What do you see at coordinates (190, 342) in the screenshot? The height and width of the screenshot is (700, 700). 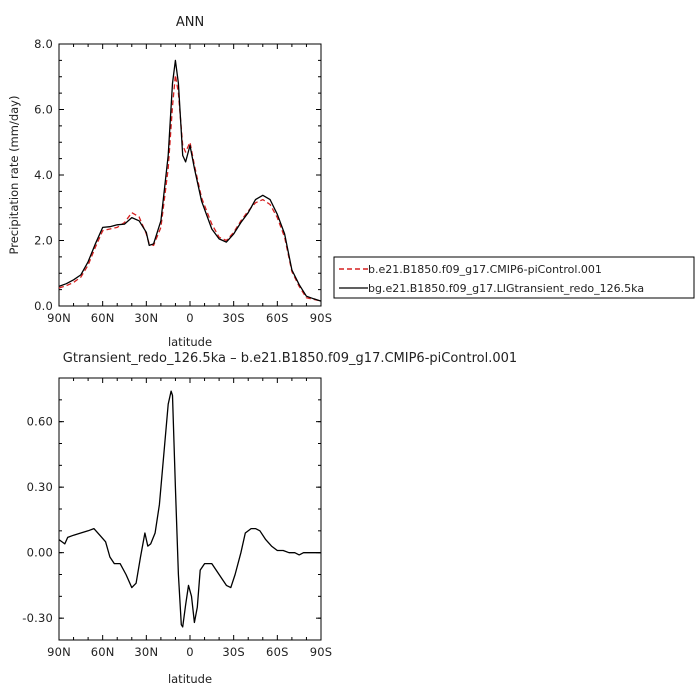 I see `top-chart-x-axis-label: latitude` at bounding box center [190, 342].